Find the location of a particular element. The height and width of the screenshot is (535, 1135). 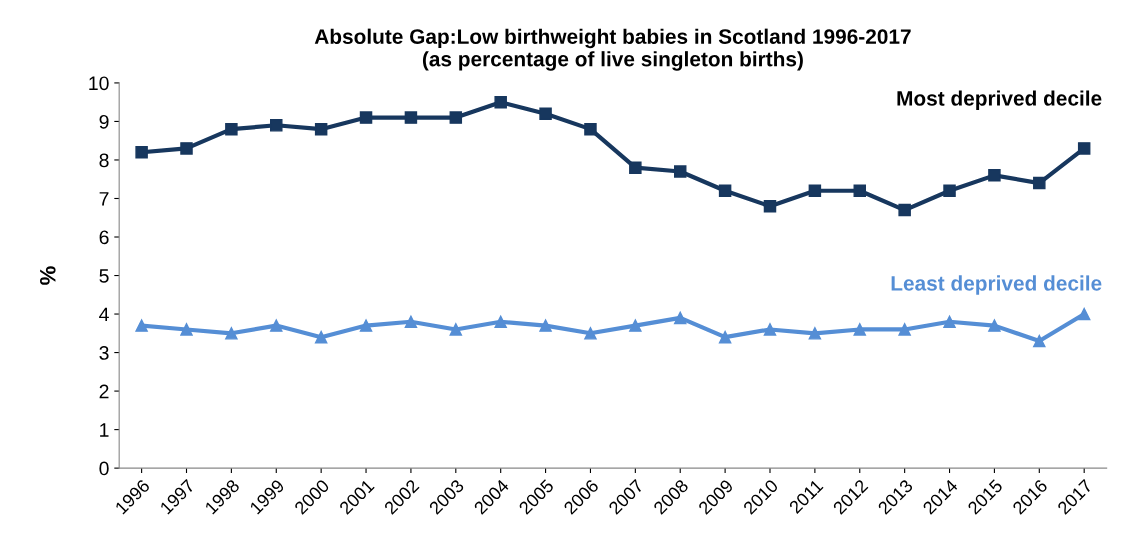

y-tick-label: 2 is located at coordinates (104, 391).